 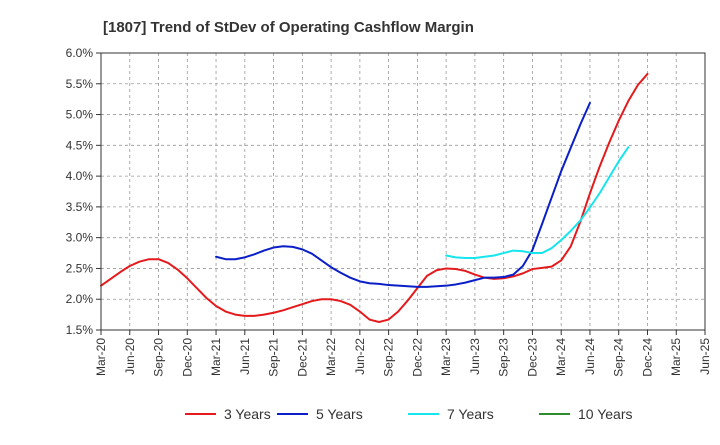 What do you see at coordinates (446, 357) in the screenshot?
I see `x-tick-label: Mar-23` at bounding box center [446, 357].